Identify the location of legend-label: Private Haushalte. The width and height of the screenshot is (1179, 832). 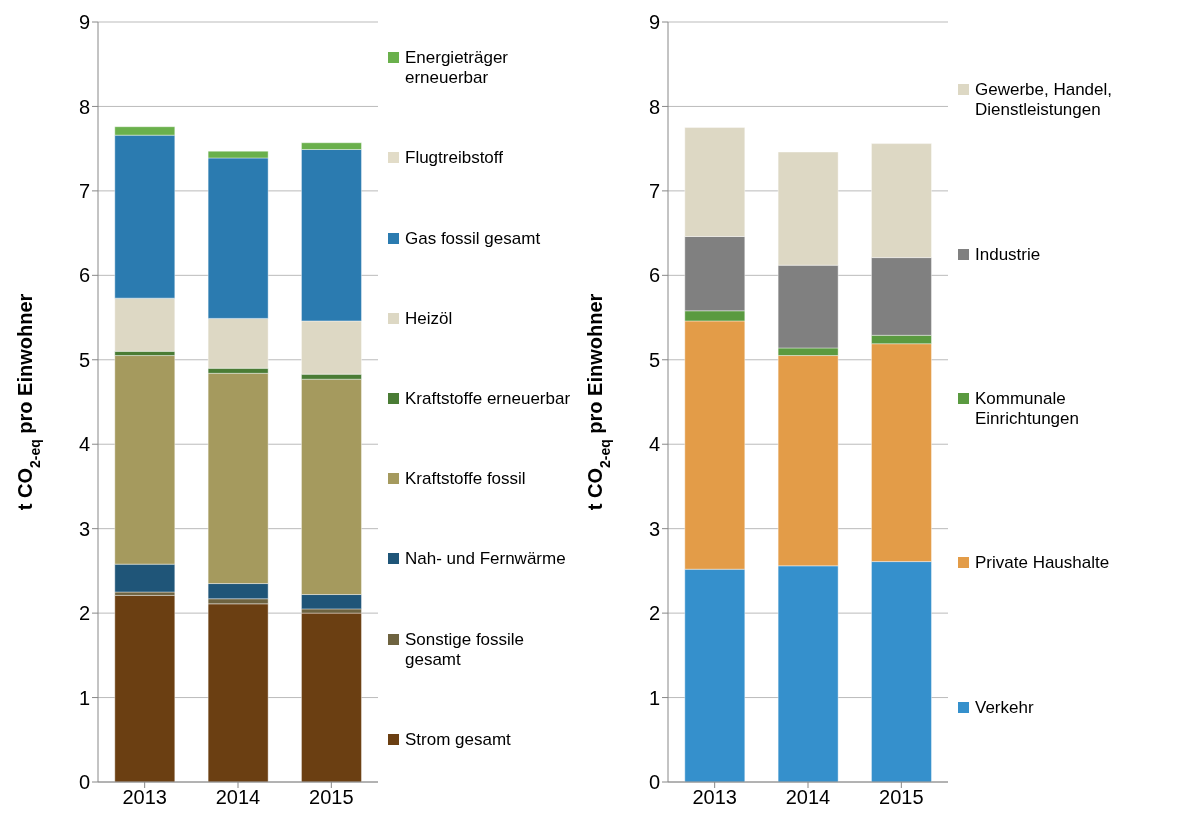
(1042, 563).